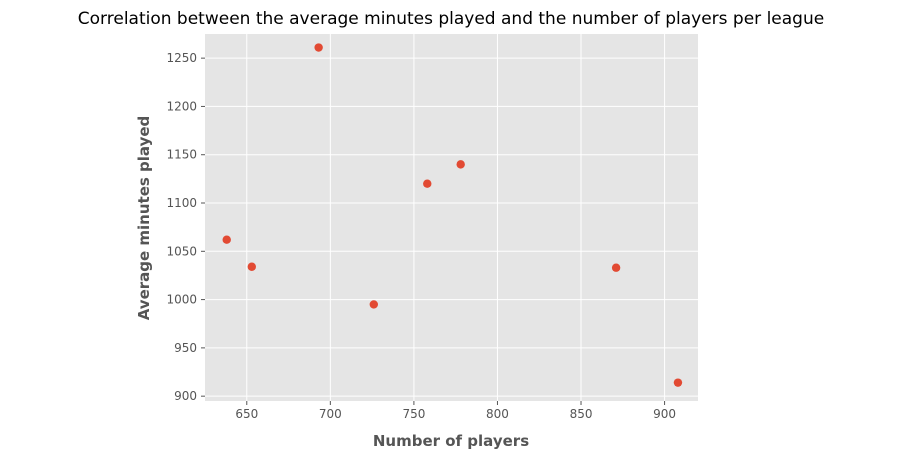 The height and width of the screenshot is (460, 902). Describe the element at coordinates (181, 203) in the screenshot. I see `y-tick-label: 1100` at that location.